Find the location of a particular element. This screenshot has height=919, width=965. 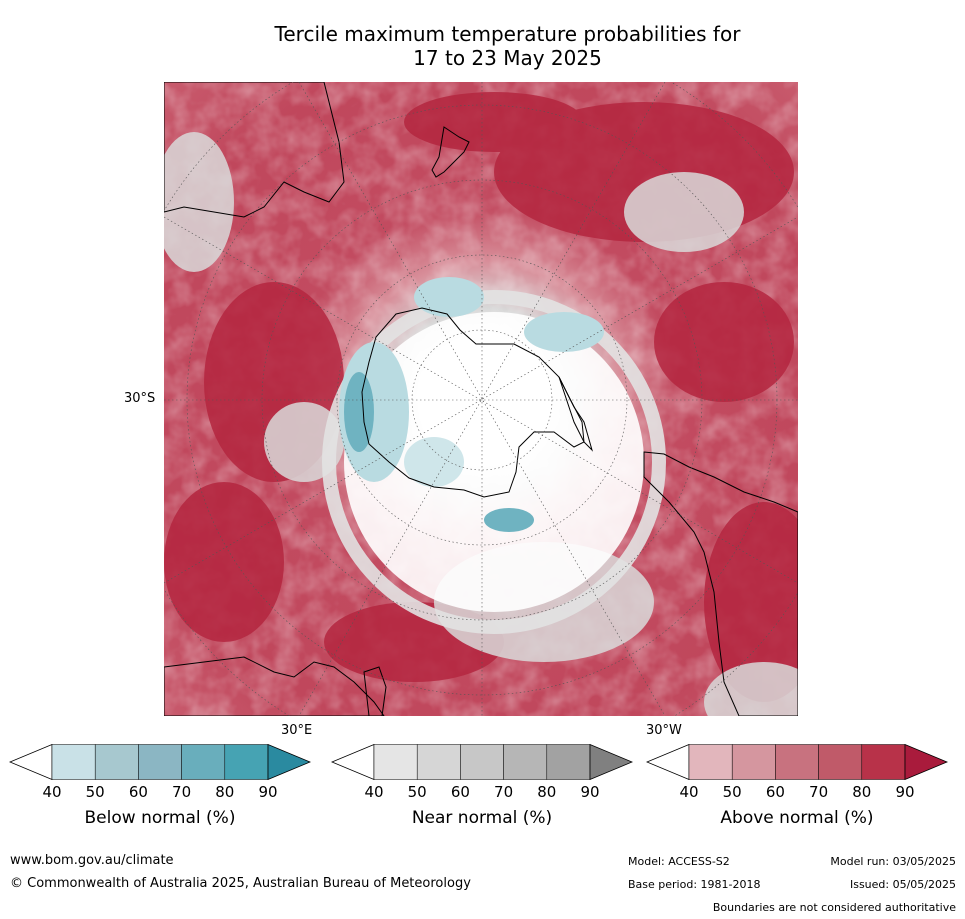

base-period: Base period: 1981-2018 is located at coordinates (694, 884).